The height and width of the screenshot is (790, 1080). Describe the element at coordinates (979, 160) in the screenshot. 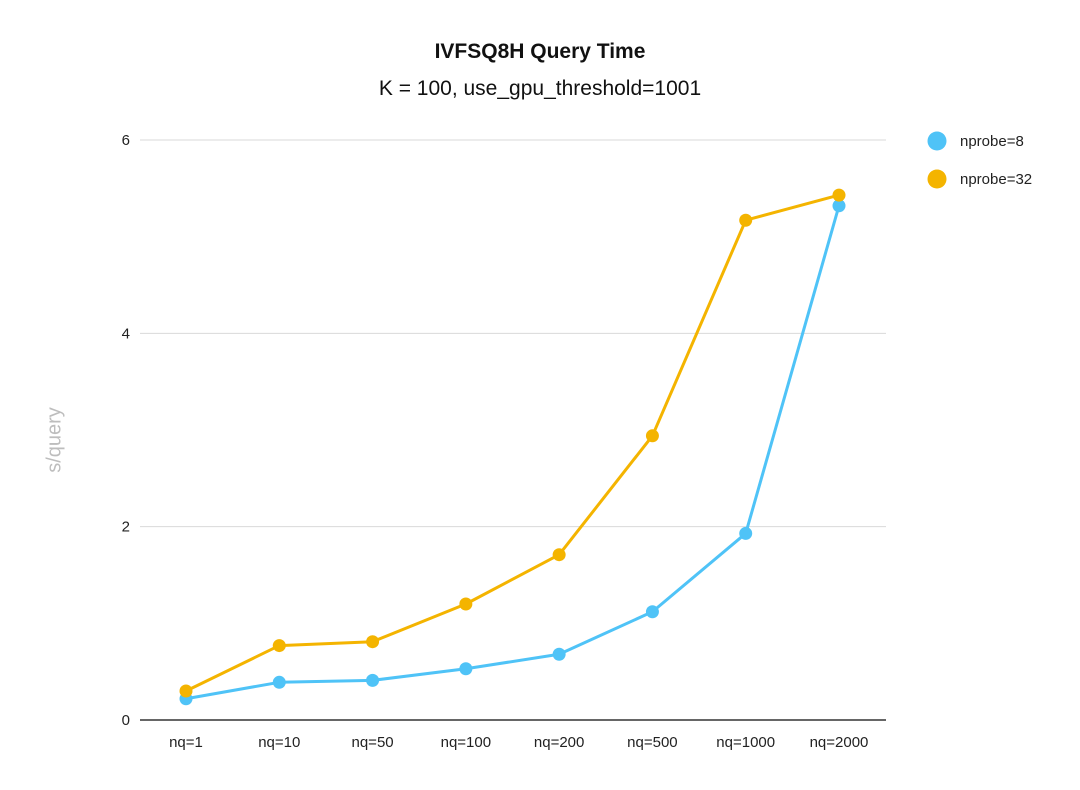

I see `legend: nprobe=8 nprobe=32` at that location.